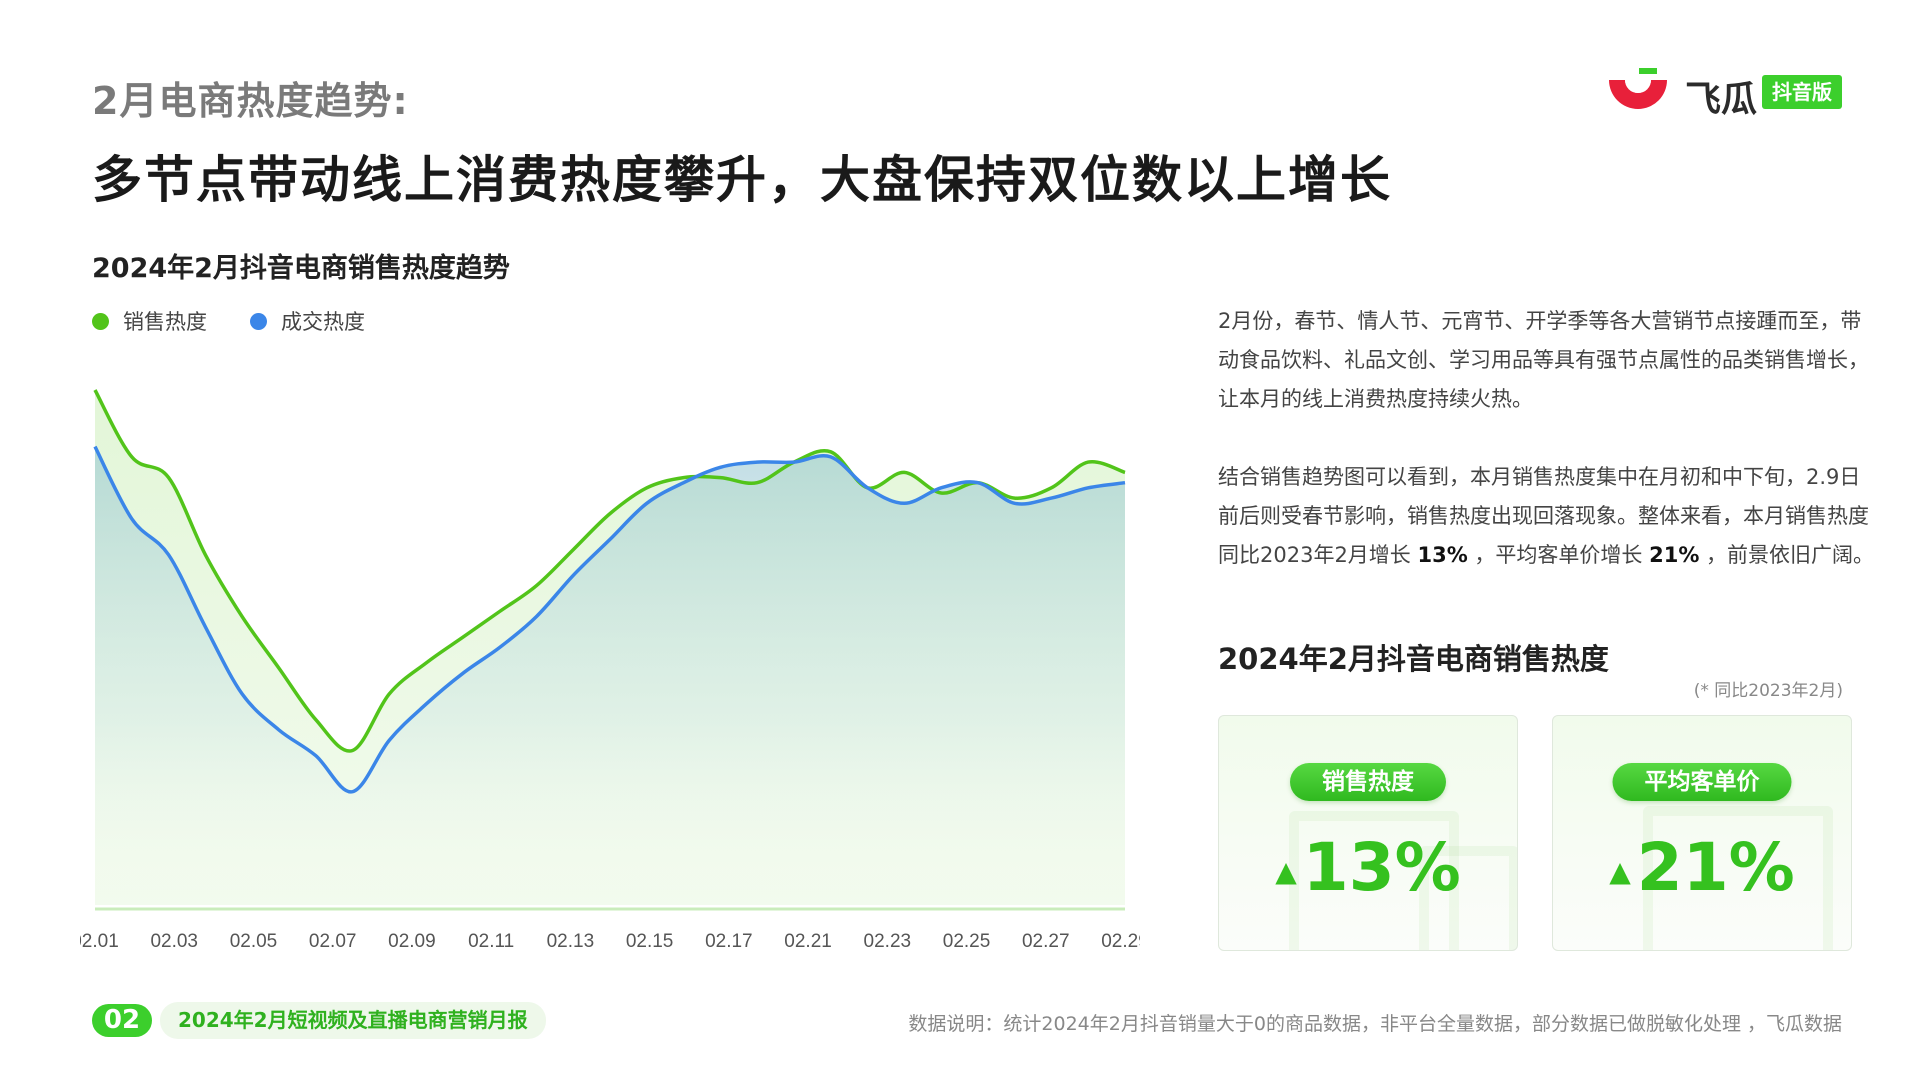 The width and height of the screenshot is (1920, 1080). What do you see at coordinates (100, 321) in the screenshot?
I see `legend-dot-sales-icon` at bounding box center [100, 321].